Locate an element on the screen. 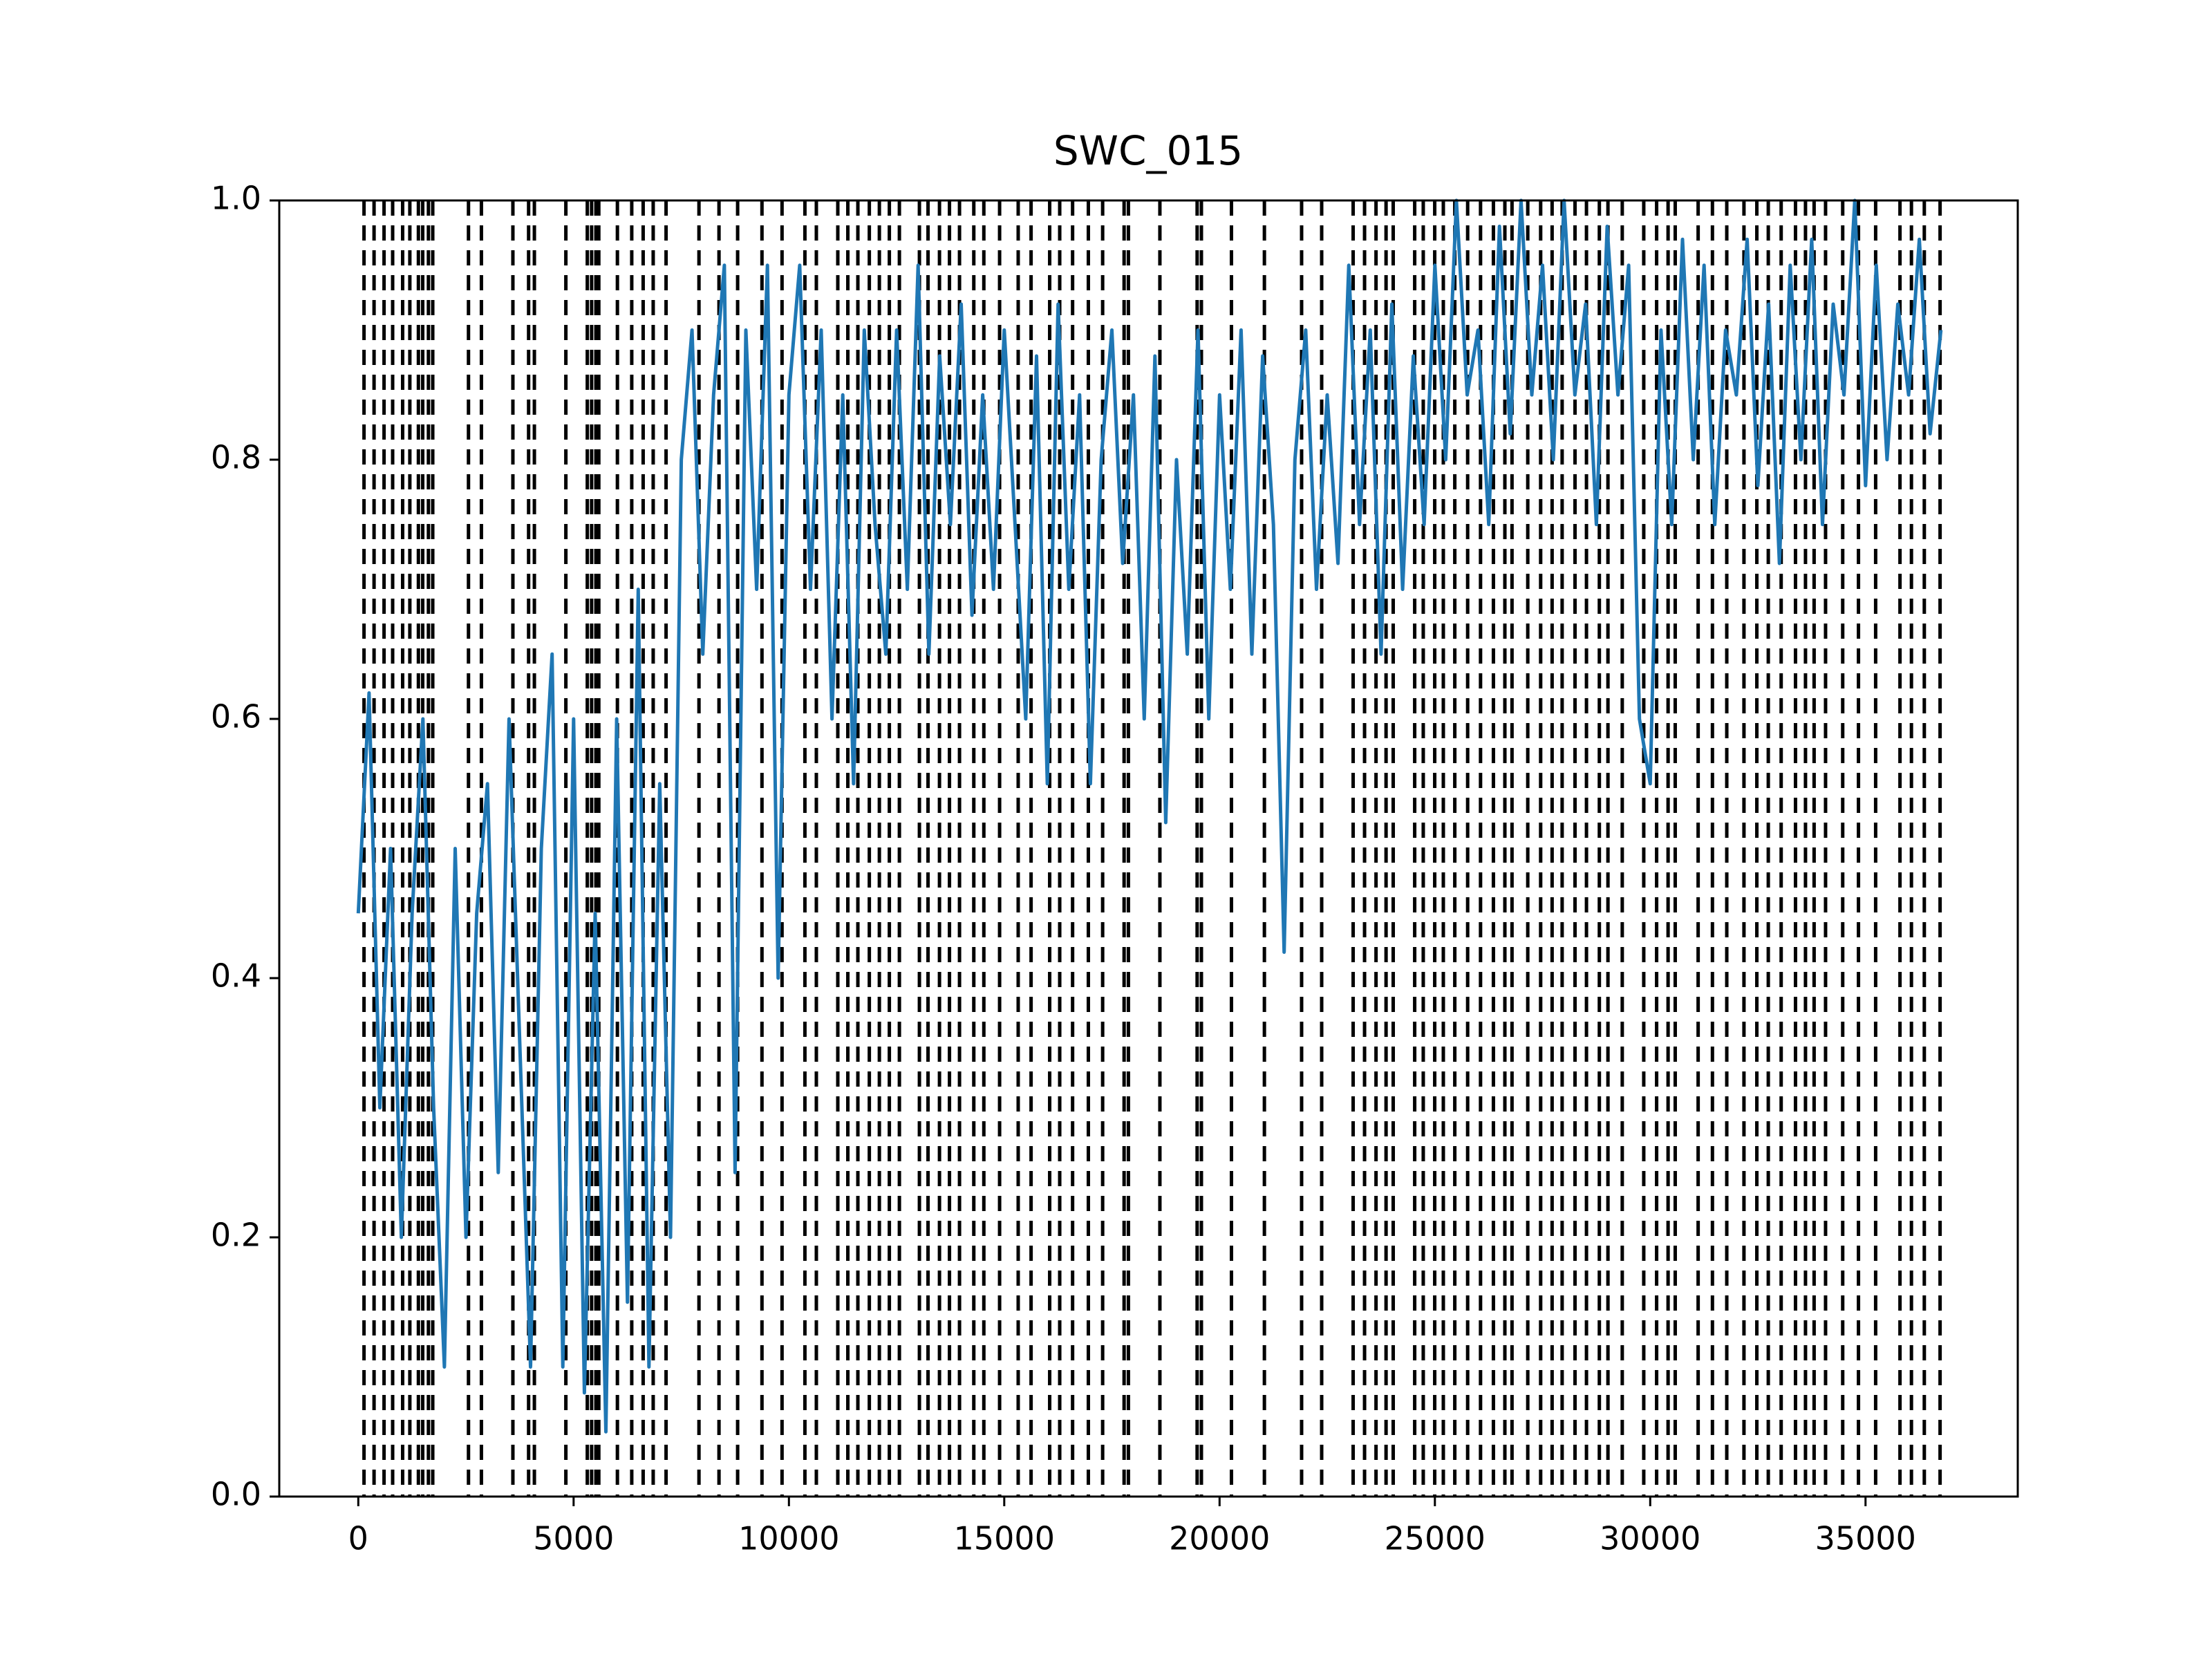 The image size is (2212, 1659). y-tick-label: 0.6 is located at coordinates (236, 716).